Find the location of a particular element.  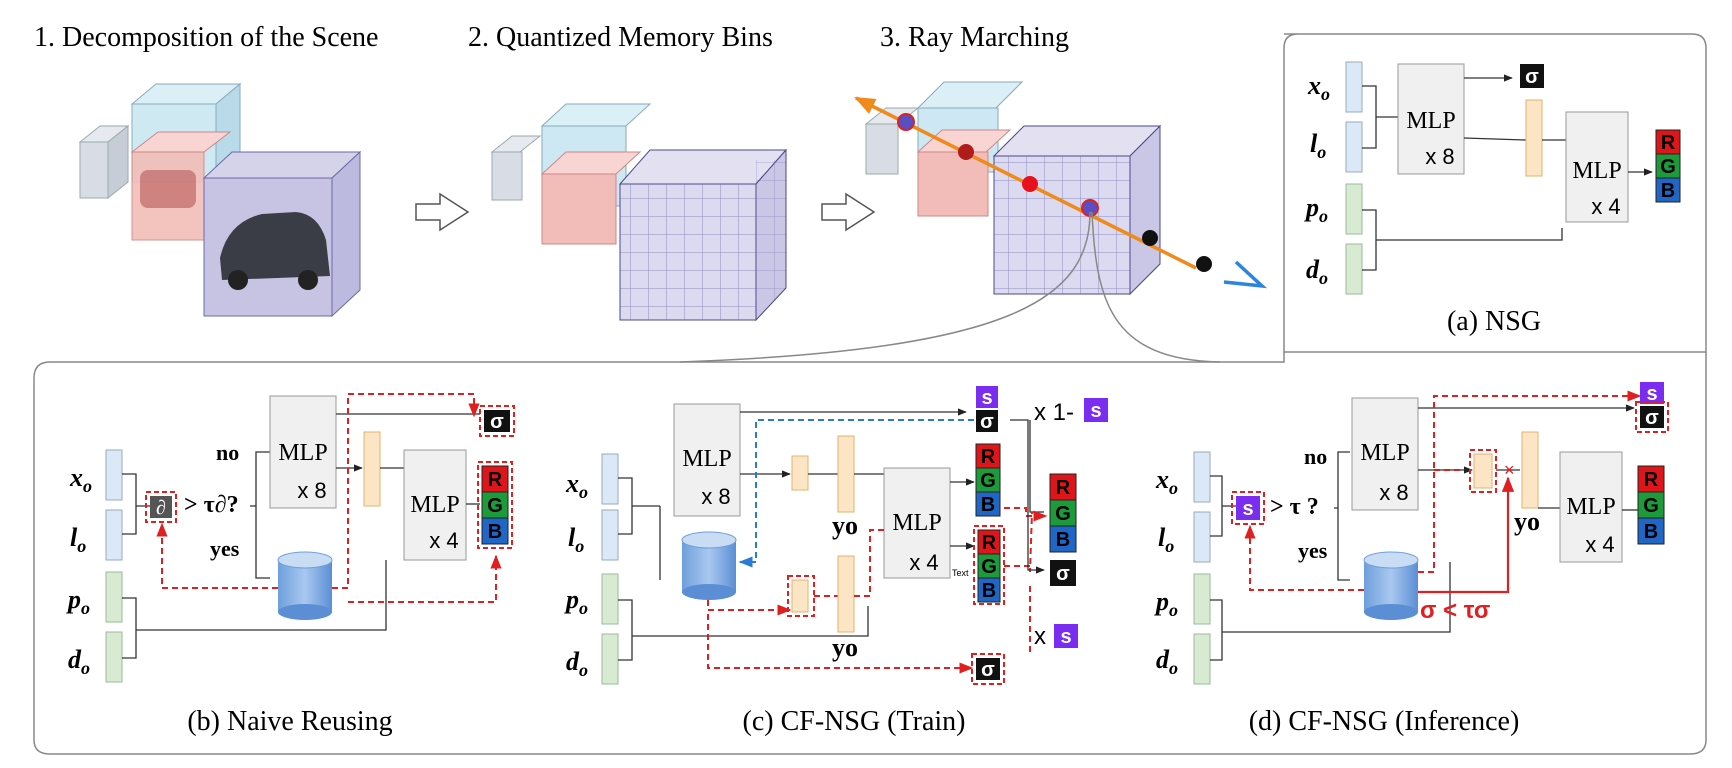

sigma-output-label: σ is located at coordinates (1532, 77).